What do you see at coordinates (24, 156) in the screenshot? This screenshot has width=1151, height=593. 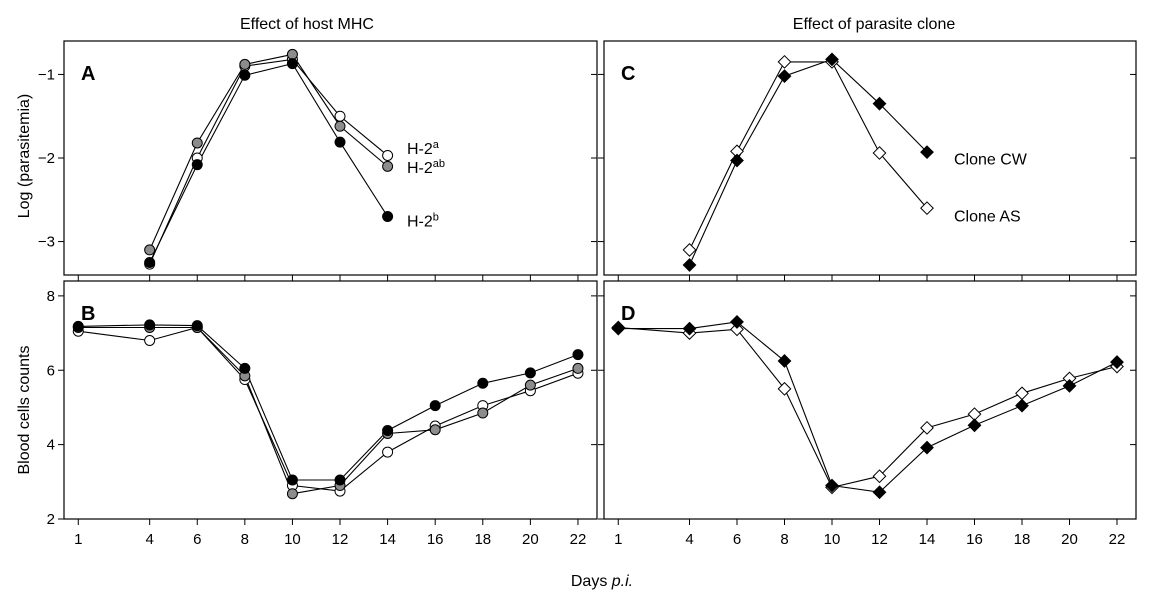 I see `y-axis-label-top: Log (parasitemia)` at bounding box center [24, 156].